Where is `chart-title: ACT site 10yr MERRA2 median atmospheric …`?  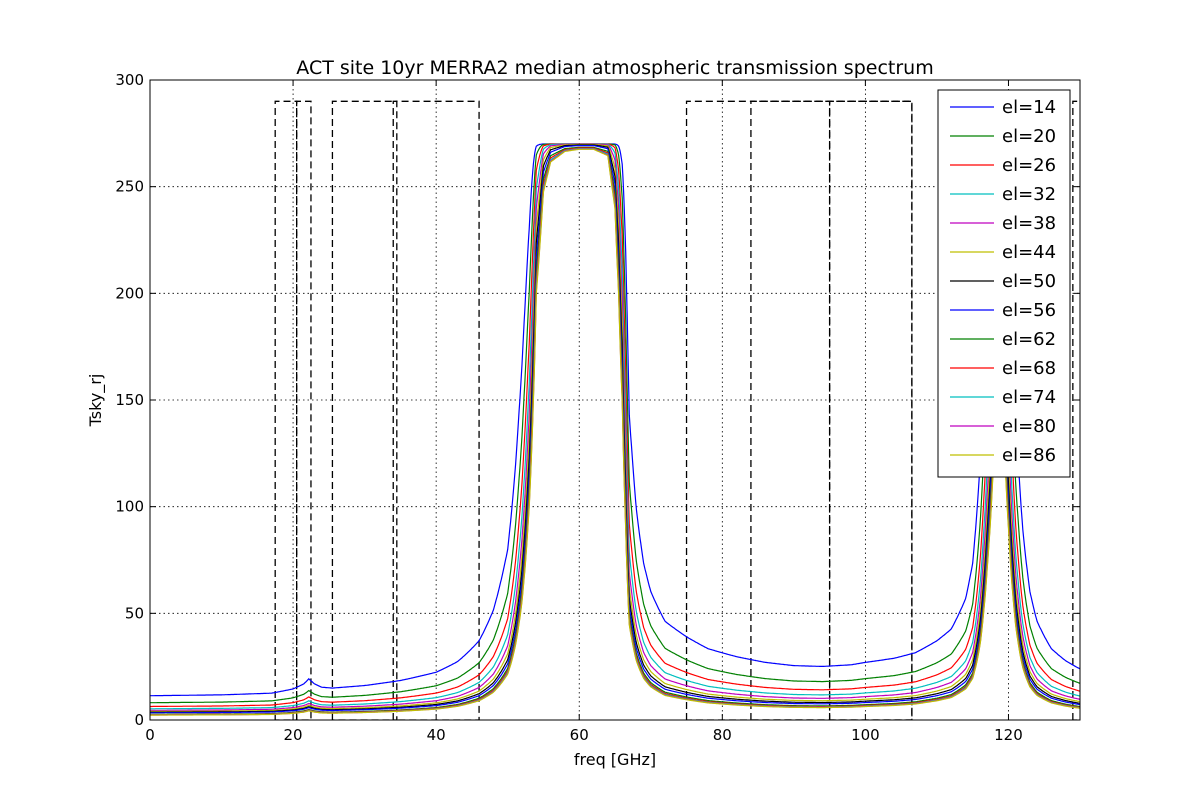 chart-title: ACT site 10yr MERRA2 median atmospheric … is located at coordinates (614, 68).